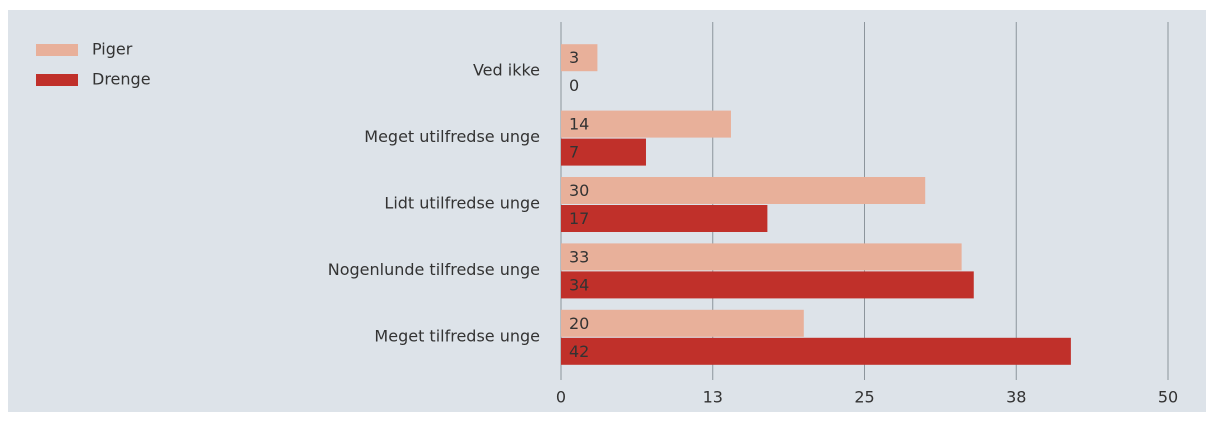 This screenshot has height=423, width=1214. What do you see at coordinates (1016, 397) in the screenshot?
I see `x-tick-label: 38` at bounding box center [1016, 397].